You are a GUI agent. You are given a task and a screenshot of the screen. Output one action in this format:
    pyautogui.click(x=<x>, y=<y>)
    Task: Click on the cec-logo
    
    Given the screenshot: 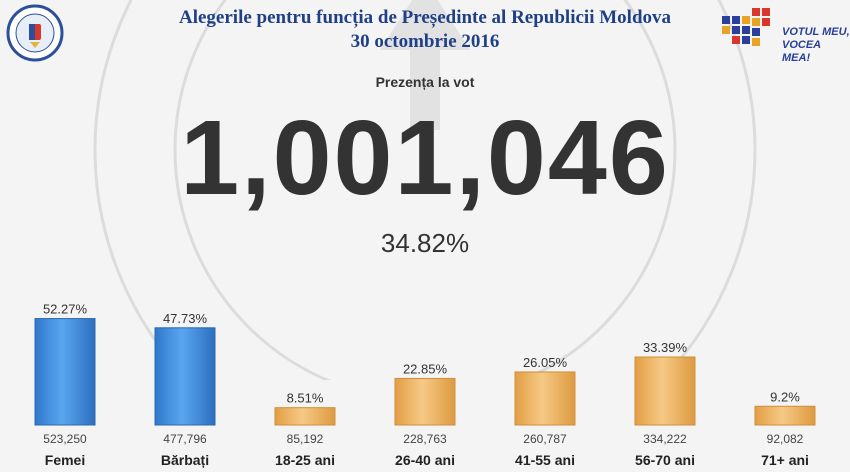 What is the action you would take?
    pyautogui.click(x=35, y=33)
    